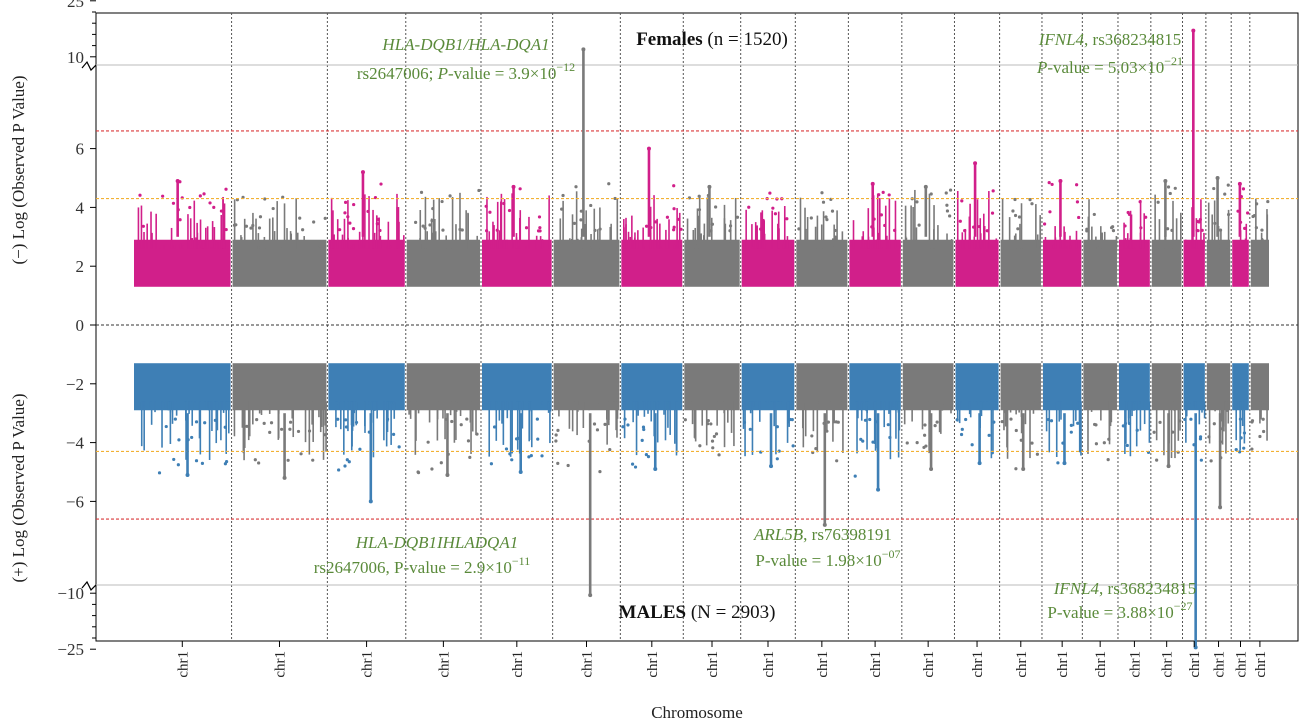 This screenshot has height=726, width=1316. Describe the element at coordinates (873, 210) in the screenshot. I see `female-peak-column` at that location.